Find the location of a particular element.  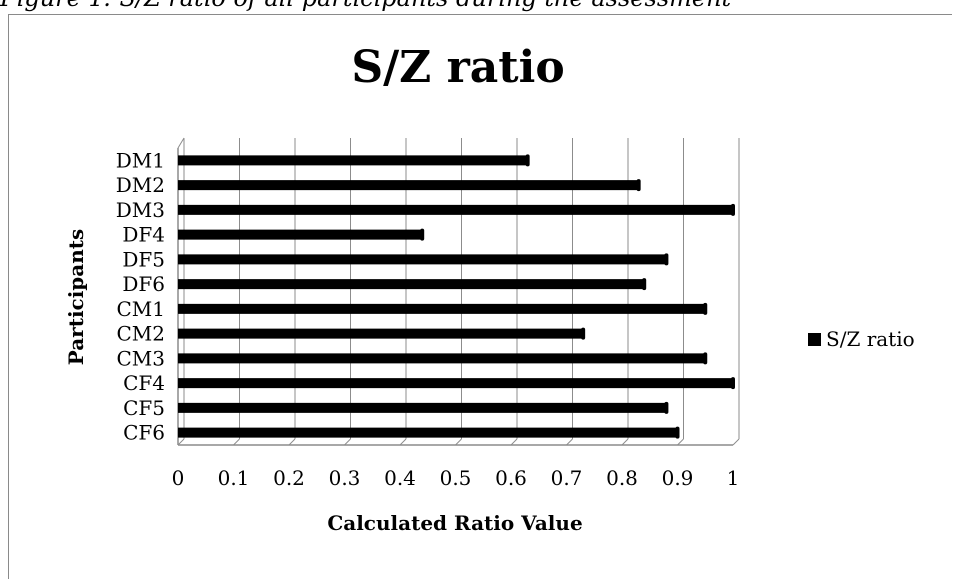

x-tick-label: 0.7 is located at coordinates (567, 478).